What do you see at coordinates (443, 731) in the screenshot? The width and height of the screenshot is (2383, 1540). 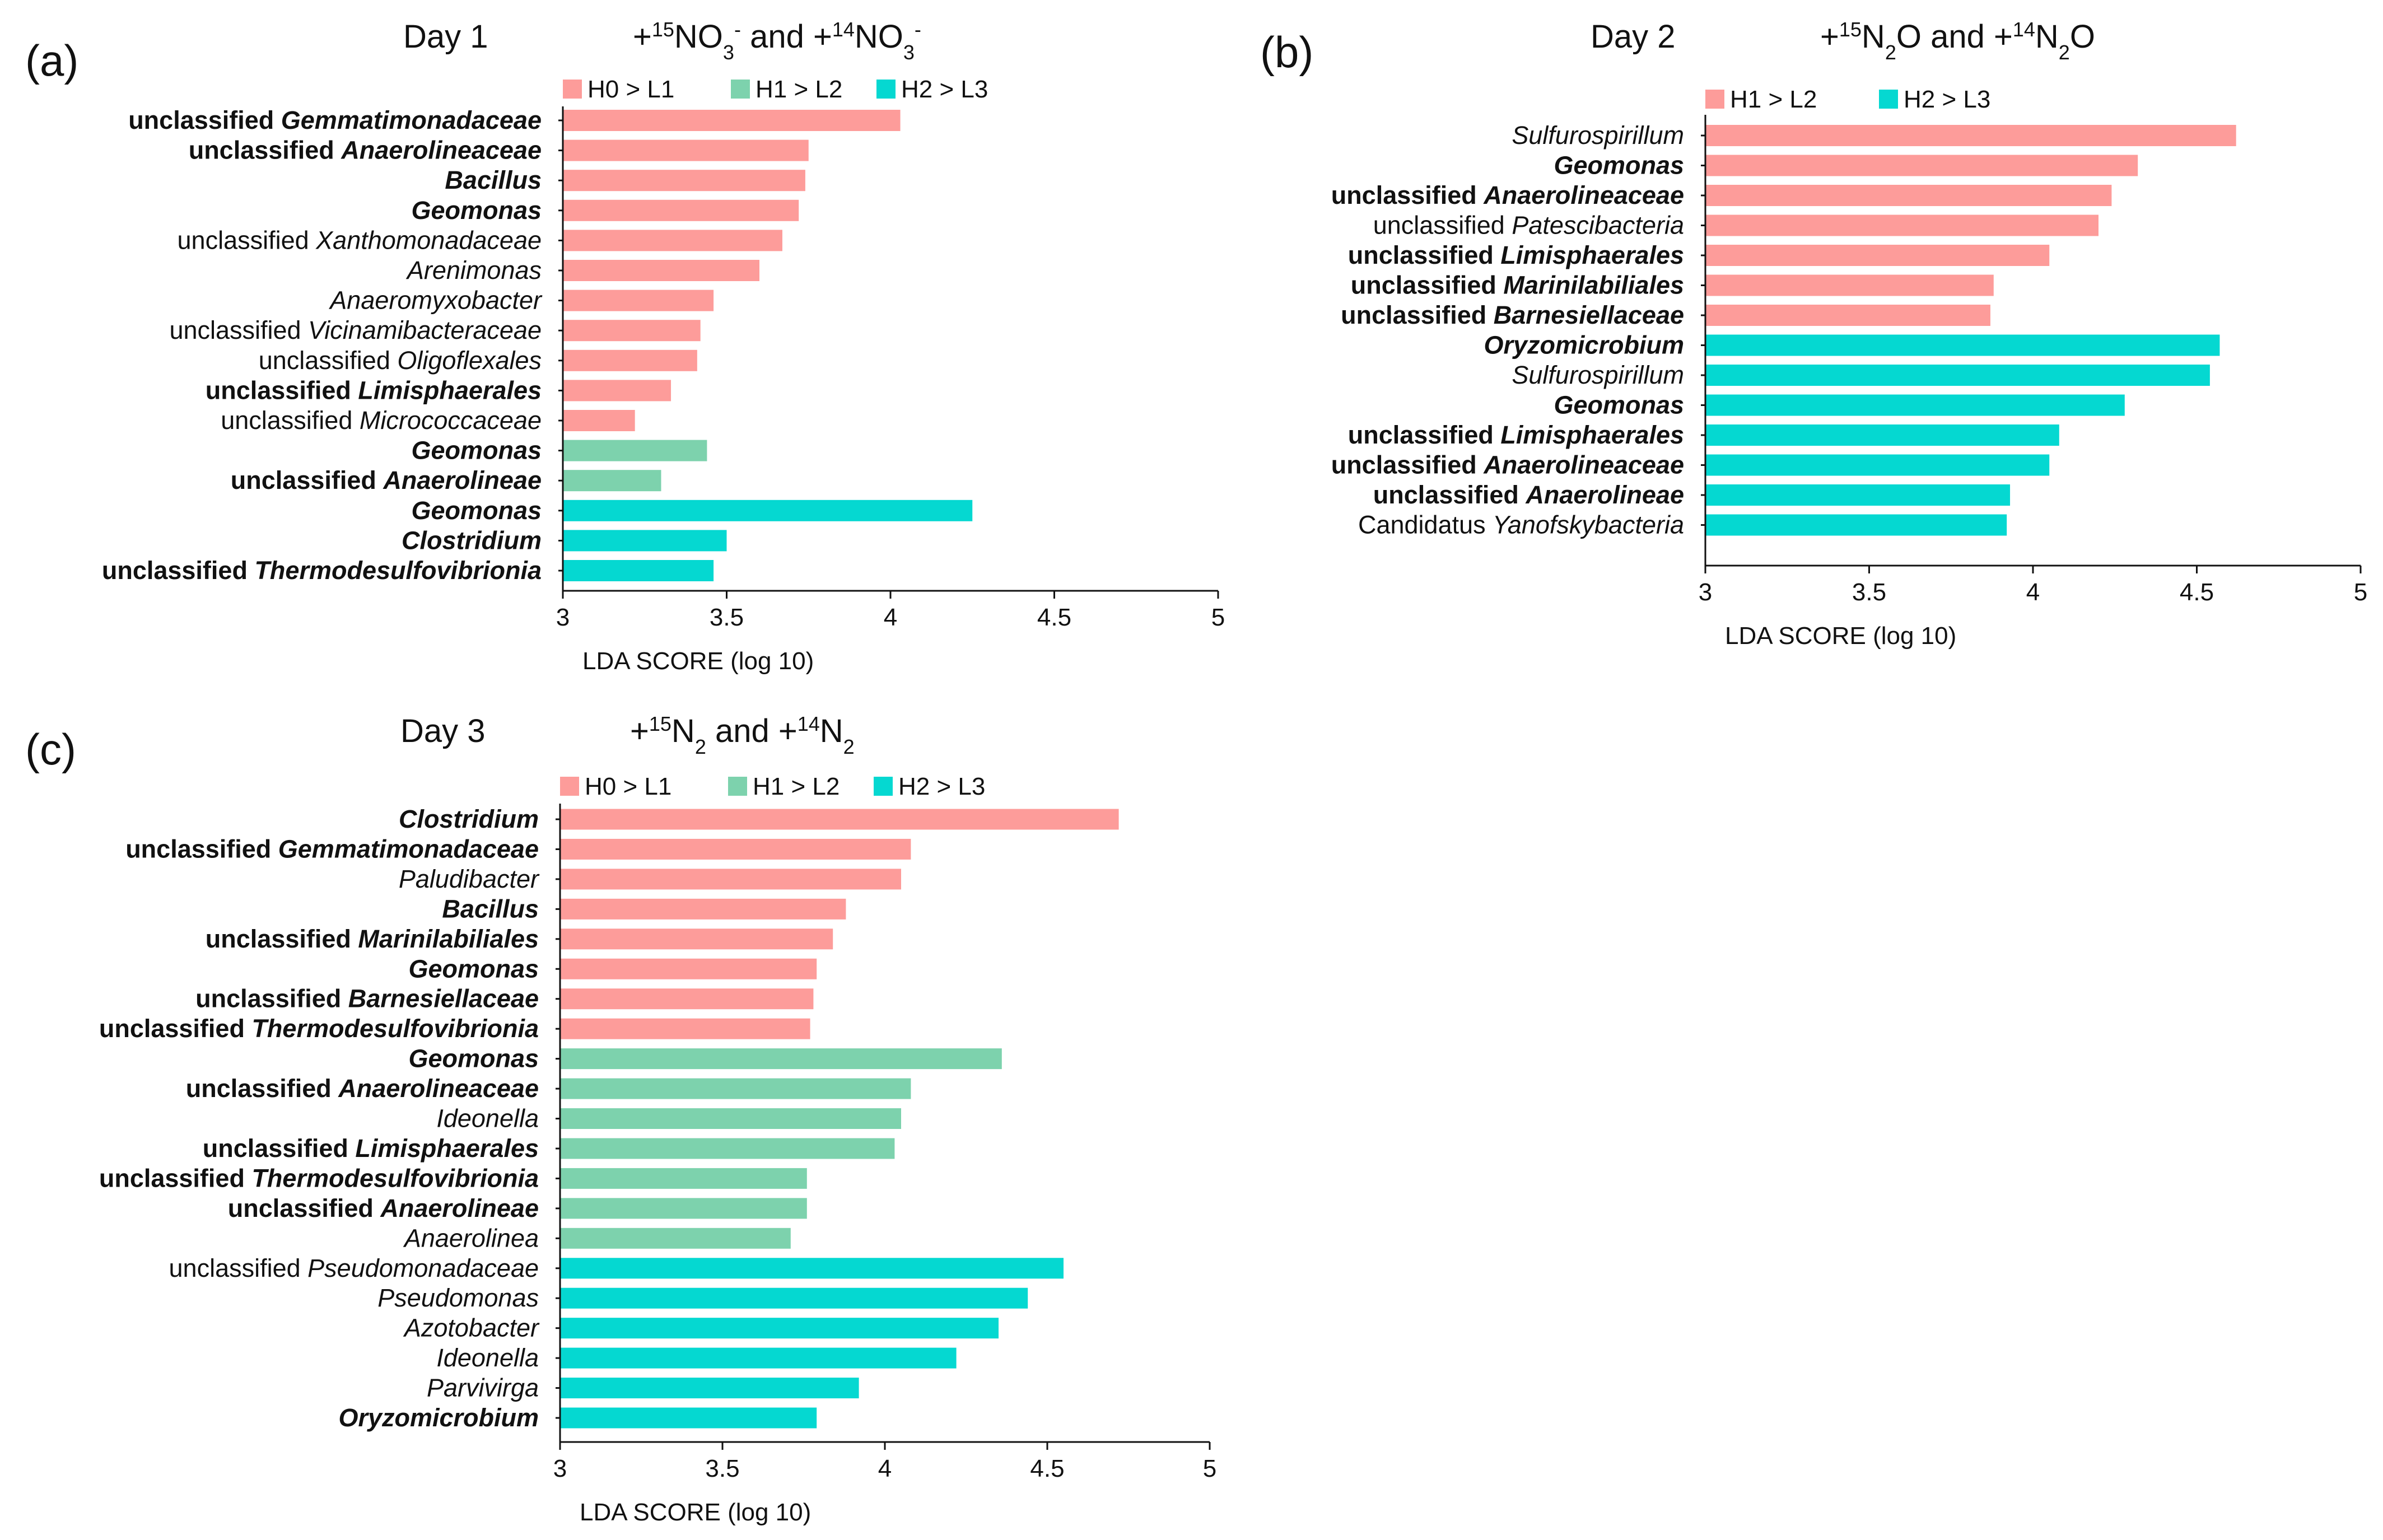 I see `day-title: Day 3` at bounding box center [443, 731].